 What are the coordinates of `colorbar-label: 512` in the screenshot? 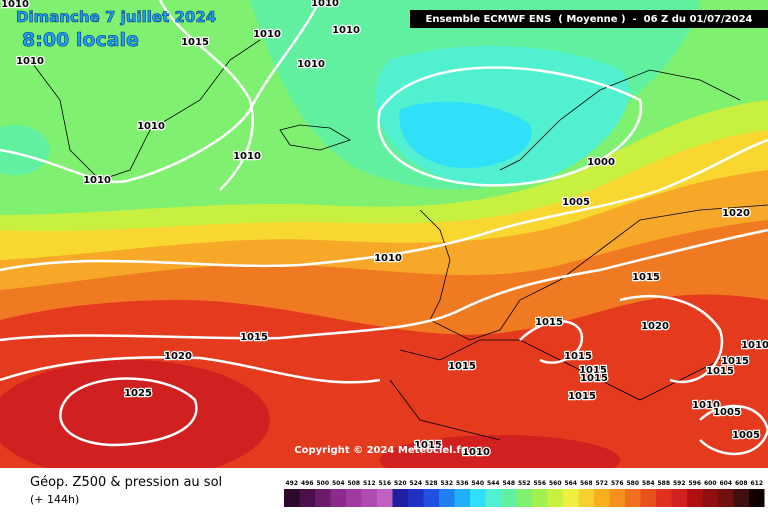 It's located at (369, 483).